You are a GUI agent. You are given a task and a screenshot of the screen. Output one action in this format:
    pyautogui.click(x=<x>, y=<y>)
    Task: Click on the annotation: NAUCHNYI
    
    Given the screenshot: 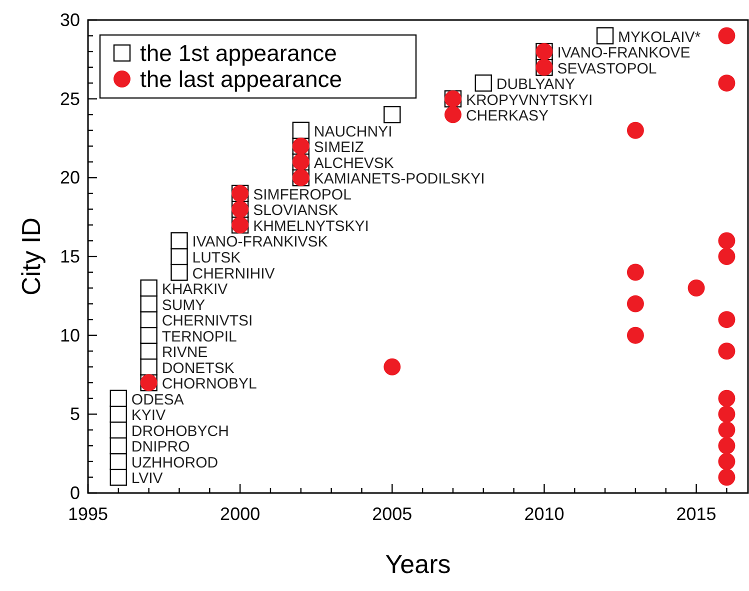 What is the action you would take?
    pyautogui.click(x=353, y=131)
    